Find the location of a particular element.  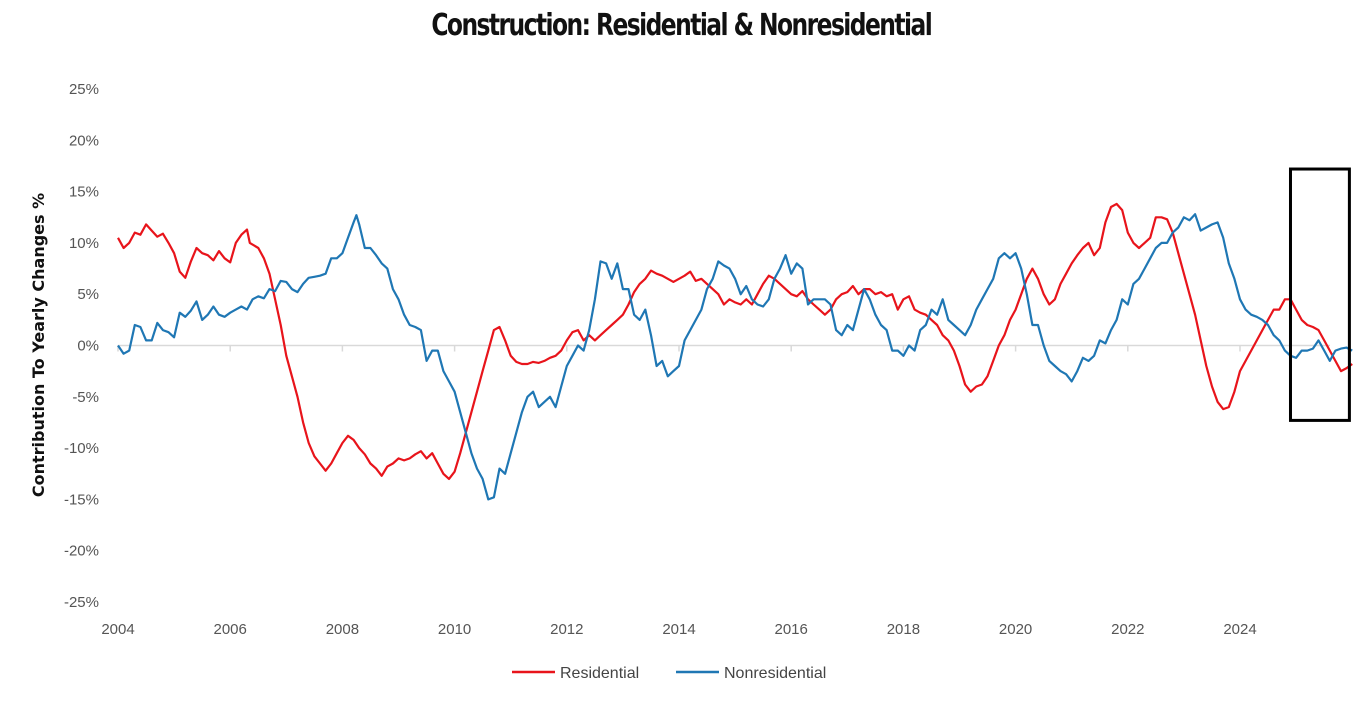

y-tick-label: -15% is located at coordinates (81, 499).